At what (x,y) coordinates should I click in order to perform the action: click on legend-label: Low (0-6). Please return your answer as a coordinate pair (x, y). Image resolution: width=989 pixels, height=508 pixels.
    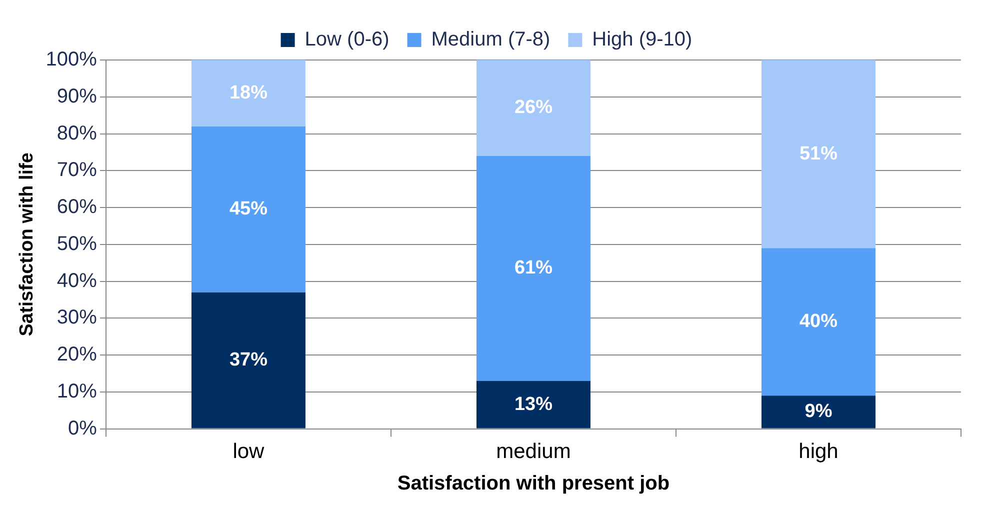
    Looking at the image, I should click on (347, 39).